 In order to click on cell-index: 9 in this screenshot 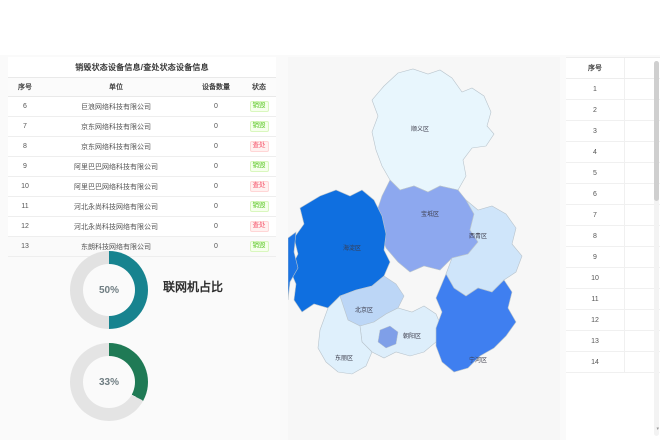, I will do `click(25, 166)`.